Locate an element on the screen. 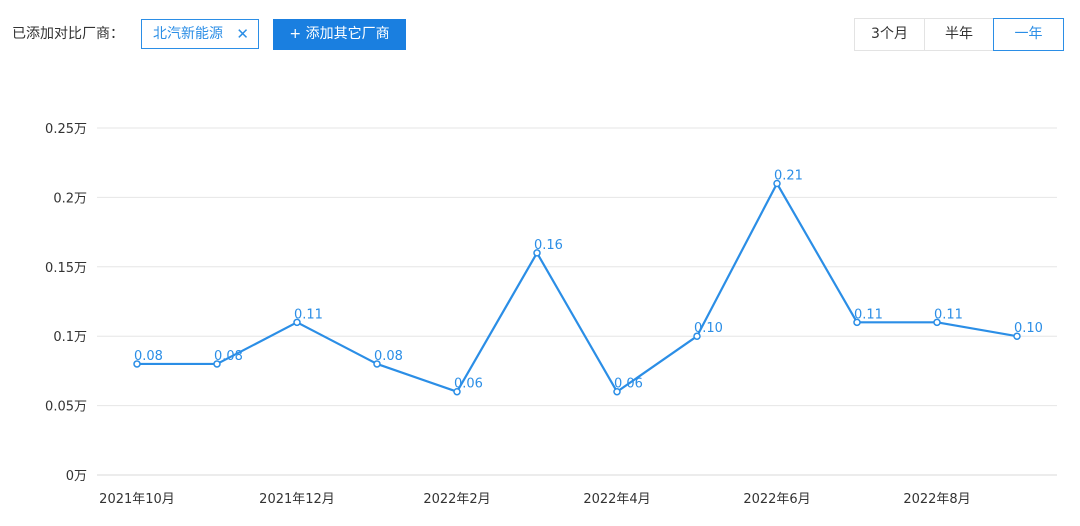 The image size is (1080, 526). data-label: 0.21 is located at coordinates (788, 176).